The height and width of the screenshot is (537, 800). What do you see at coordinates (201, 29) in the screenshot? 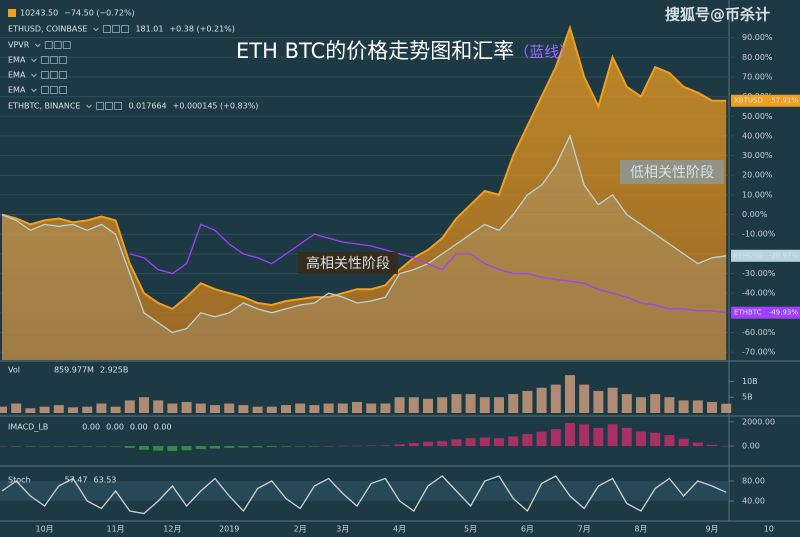
I see `legend-value: +0.38 (+0.21%)` at bounding box center [201, 29].